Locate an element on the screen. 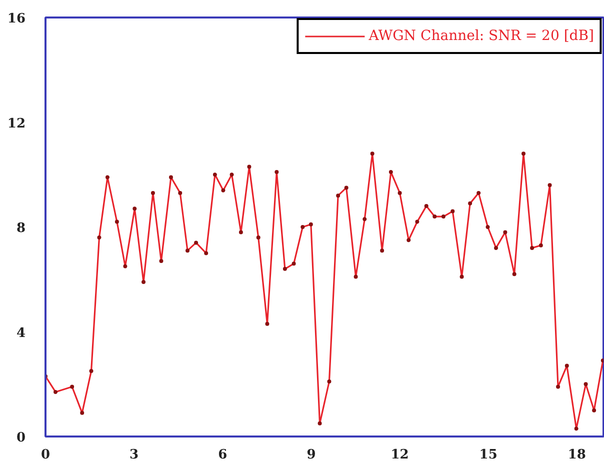  y-tick-label: 8 is located at coordinates (21, 228).